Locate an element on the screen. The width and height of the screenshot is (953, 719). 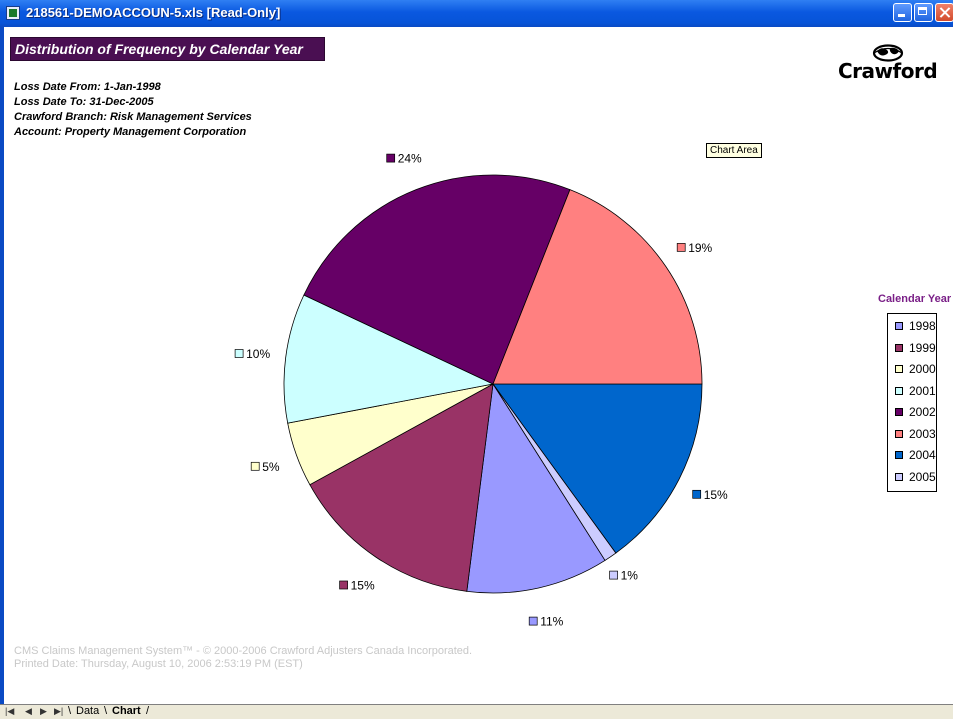
legend-item-1999: 1999 is located at coordinates (914, 350).